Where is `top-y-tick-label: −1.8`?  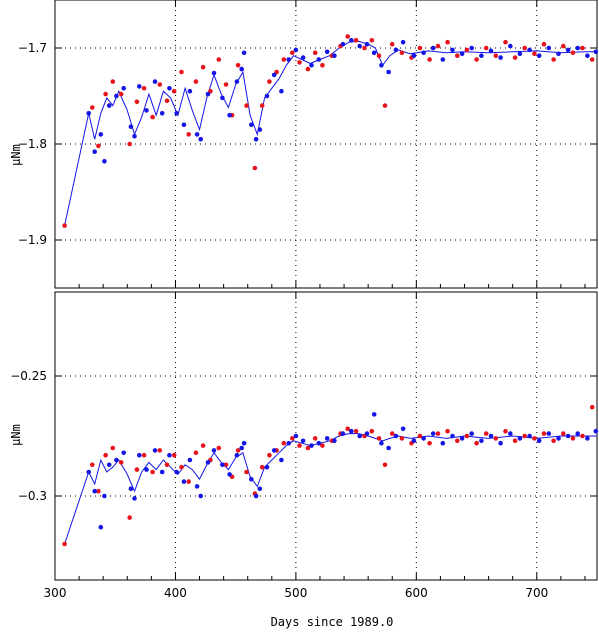 top-y-tick-label: −1.8 is located at coordinates (32, 144).